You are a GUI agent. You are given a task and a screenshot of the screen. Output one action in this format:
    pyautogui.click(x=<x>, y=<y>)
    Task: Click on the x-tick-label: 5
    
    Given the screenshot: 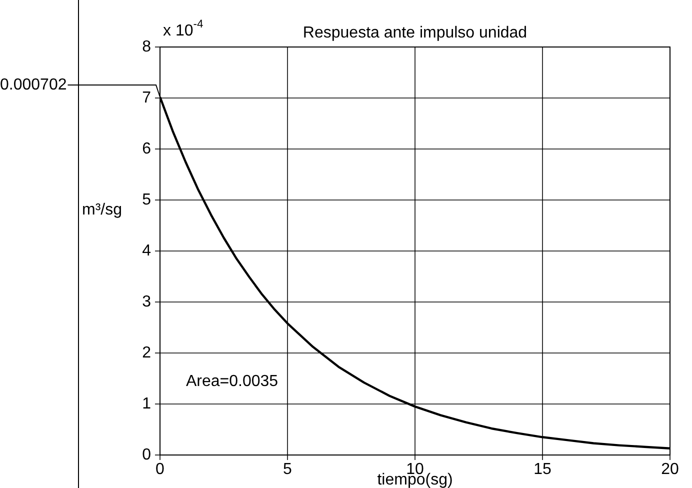 What is the action you would take?
    pyautogui.click(x=287, y=469)
    